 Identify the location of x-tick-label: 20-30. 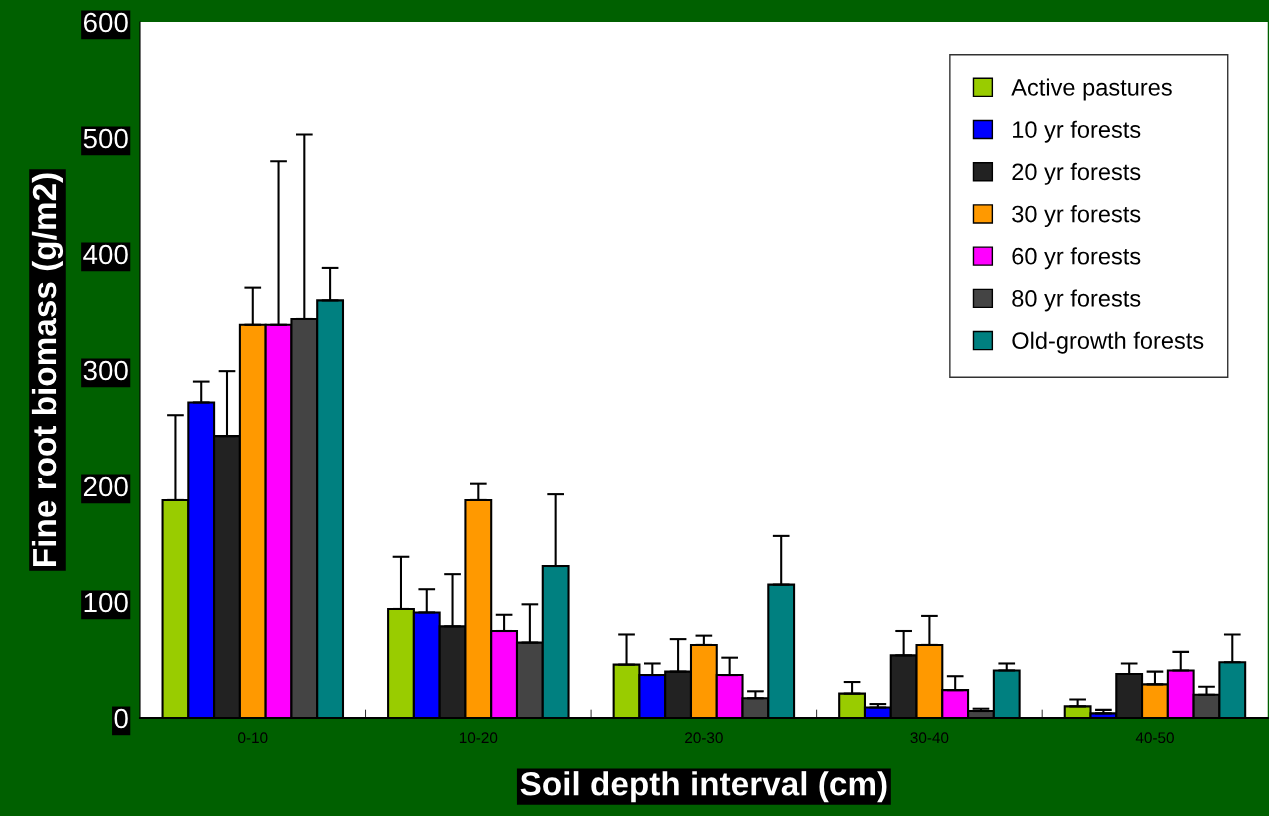
(704, 738).